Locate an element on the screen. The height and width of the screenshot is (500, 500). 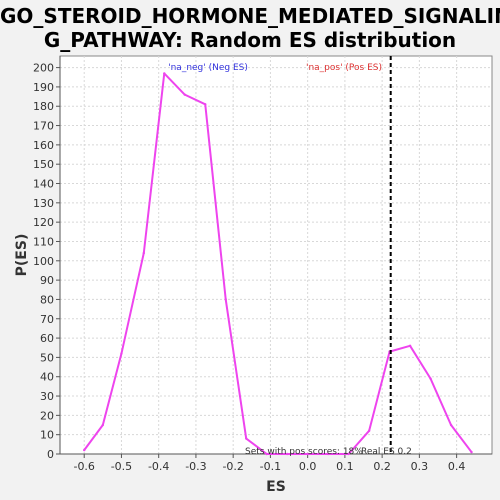
chart-title-line-1: GO_STEROID_HORMONE_MEDIATED_SIGNALIN is located at coordinates (250, 16).